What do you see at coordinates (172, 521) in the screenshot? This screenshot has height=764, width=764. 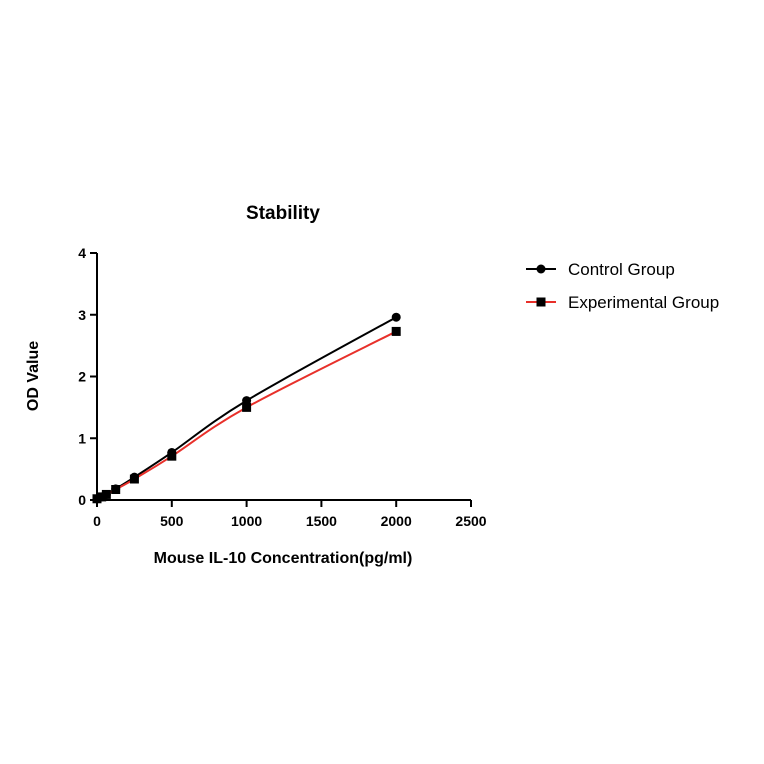 I see `x-tick-label: 500` at bounding box center [172, 521].